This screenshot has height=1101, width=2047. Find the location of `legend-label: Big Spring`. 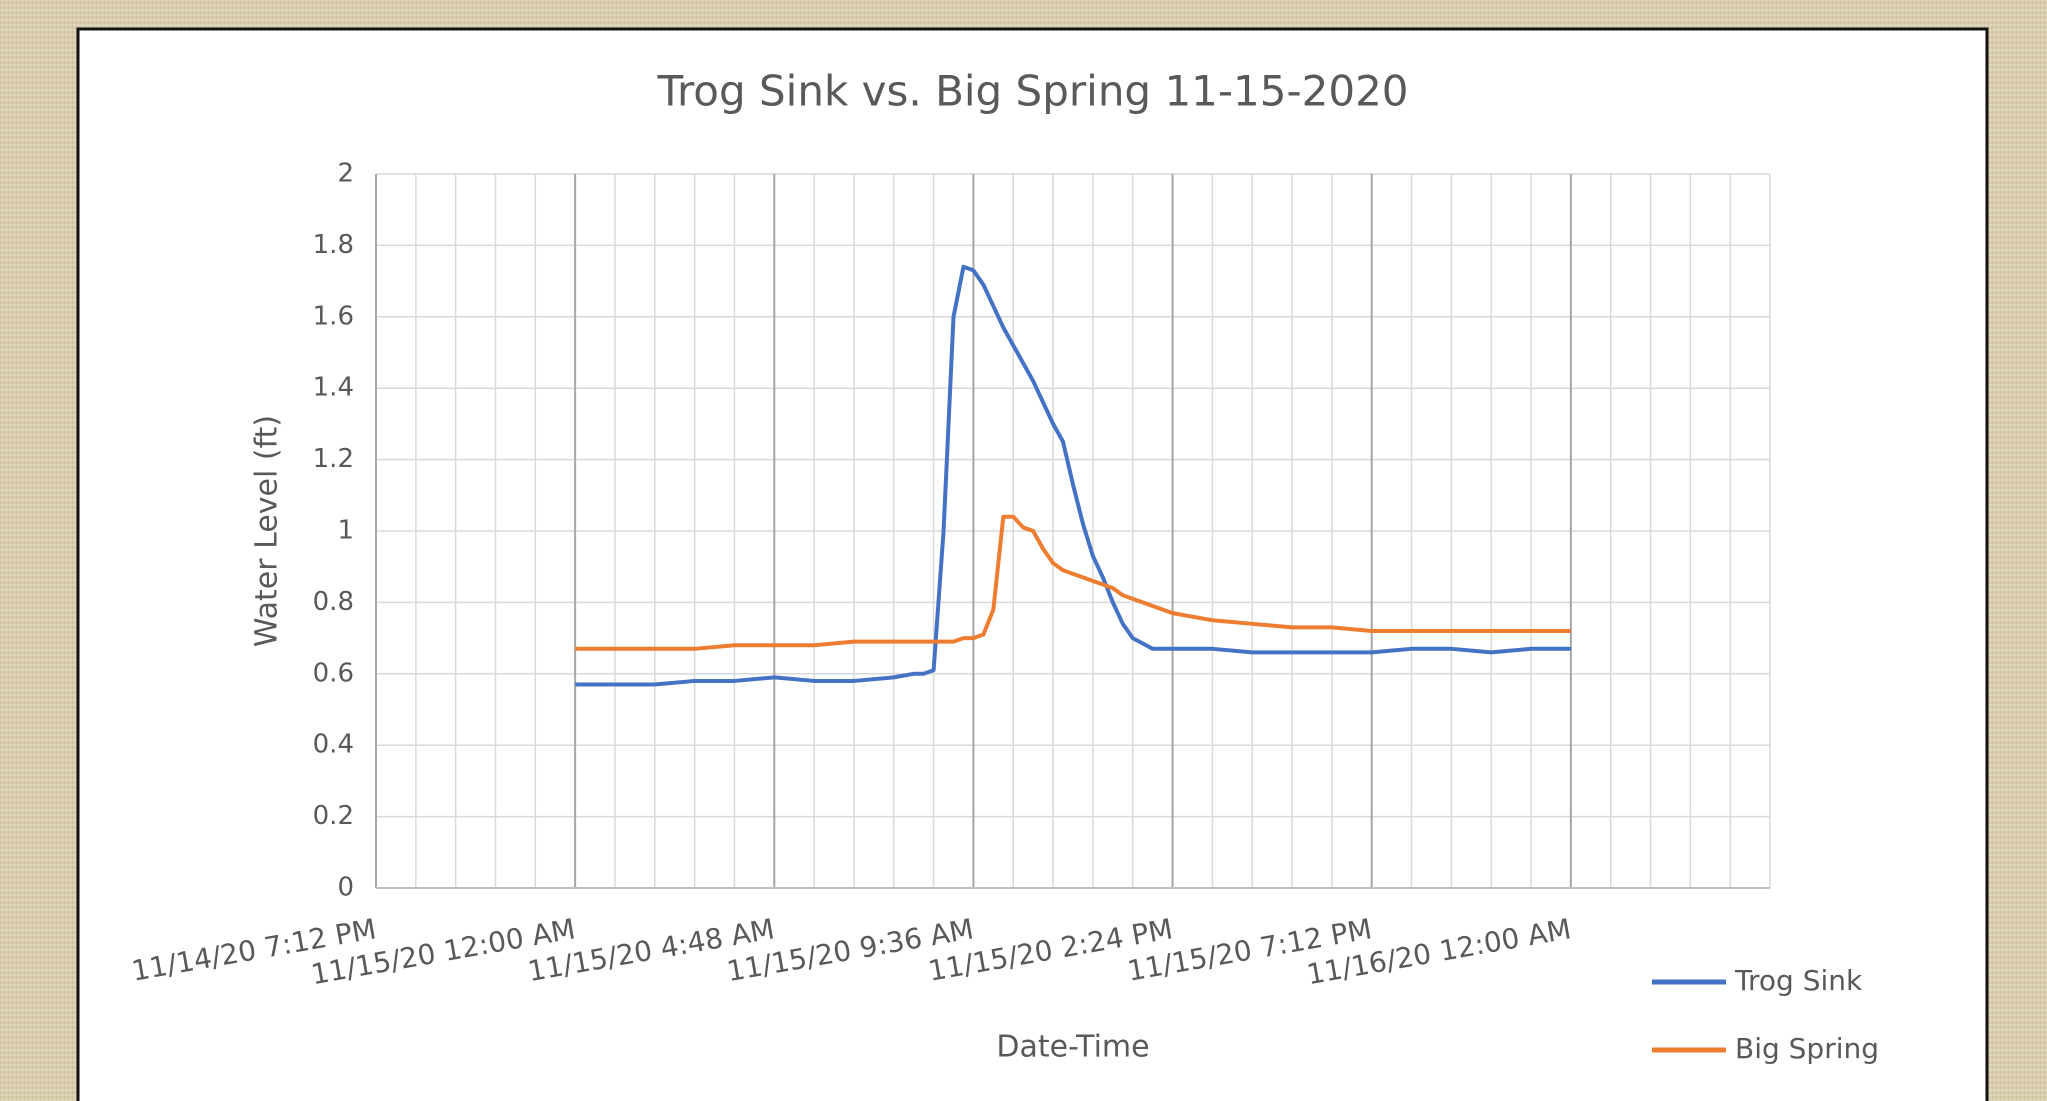

legend-label: Big Spring is located at coordinates (1807, 1048).